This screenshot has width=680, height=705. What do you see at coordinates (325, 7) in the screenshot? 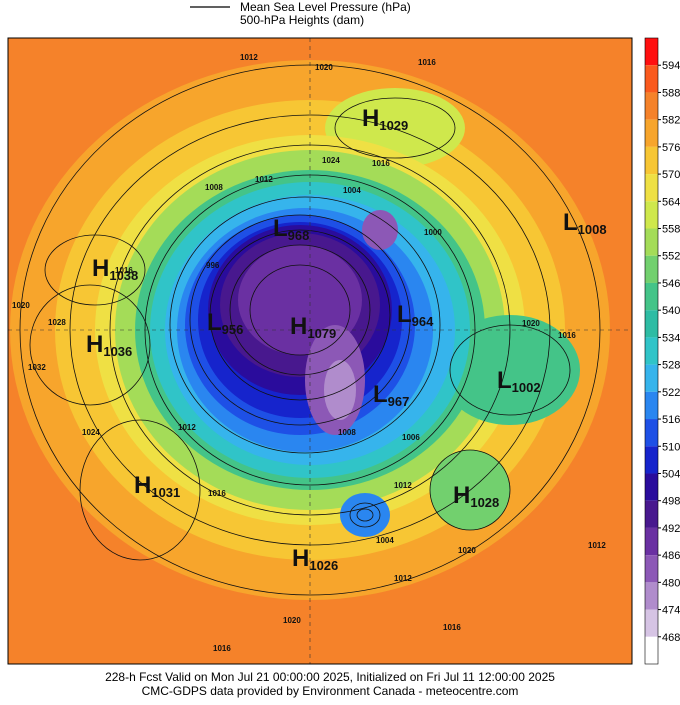
I see `legend-mslp: Mean Sea Level Pressure (hPa)` at bounding box center [325, 7].